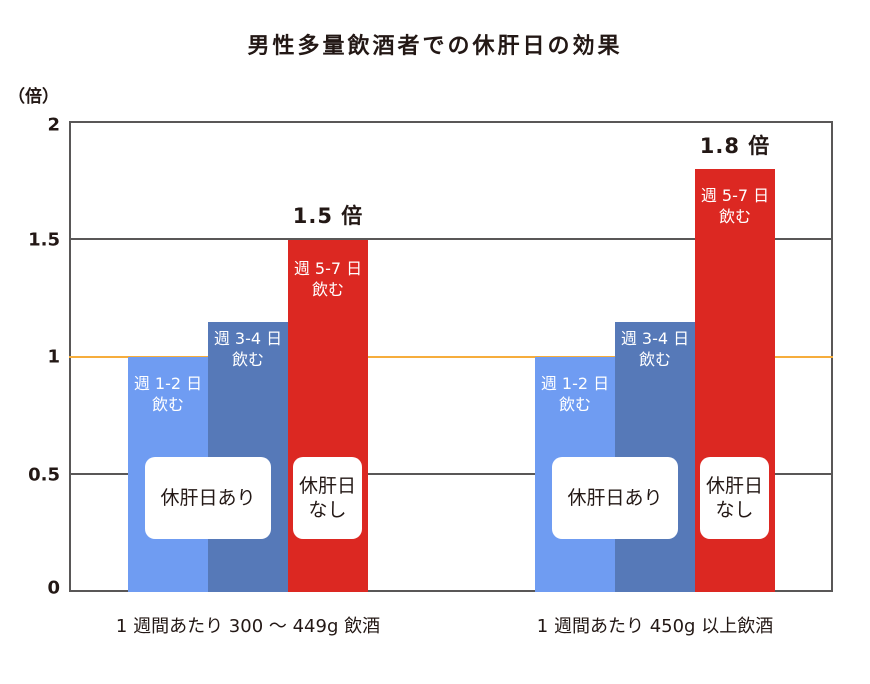 This screenshot has width=870, height=684. What do you see at coordinates (53, 357) in the screenshot?
I see `y-tick-1: 1` at bounding box center [53, 357].